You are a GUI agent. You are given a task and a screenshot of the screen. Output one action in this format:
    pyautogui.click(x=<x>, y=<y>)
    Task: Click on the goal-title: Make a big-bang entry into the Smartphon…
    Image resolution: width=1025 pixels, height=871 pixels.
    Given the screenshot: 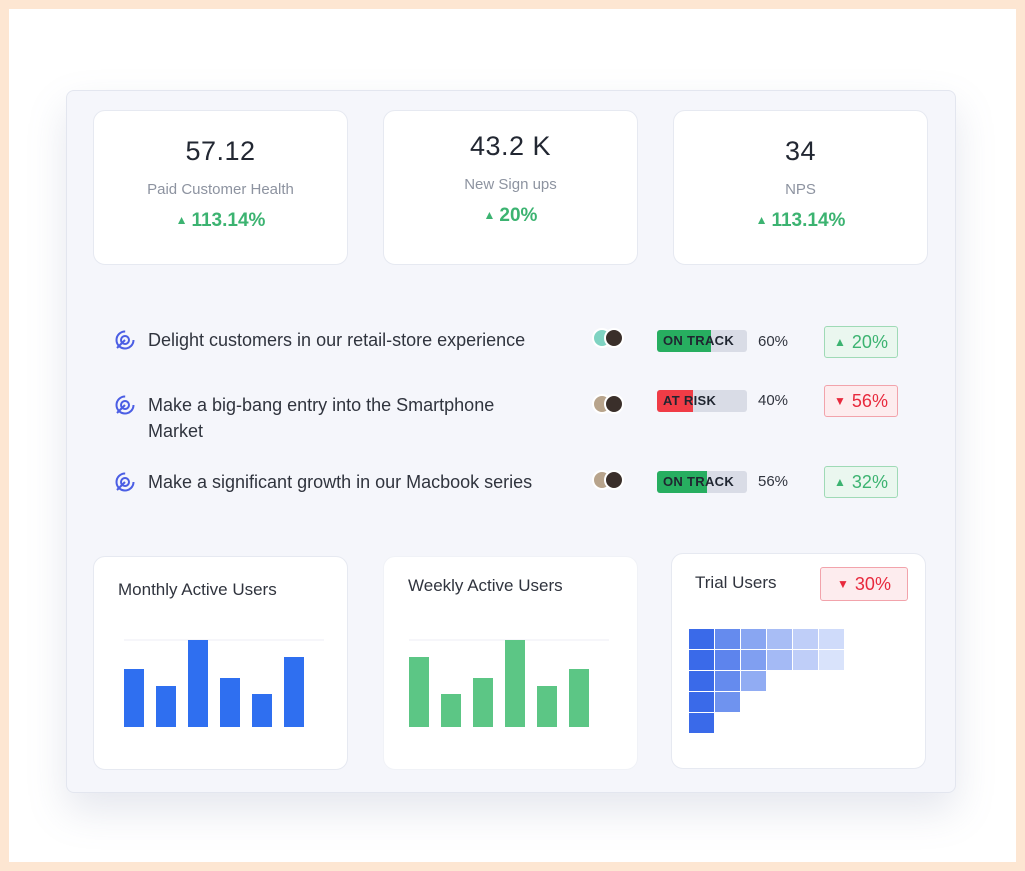 What is the action you would take?
    pyautogui.click(x=321, y=418)
    